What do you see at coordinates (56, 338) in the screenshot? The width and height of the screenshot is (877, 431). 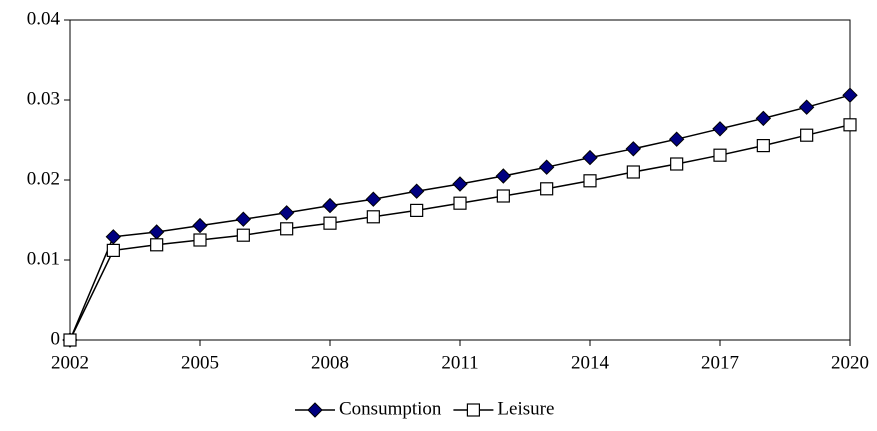 I see `y-tick-label: 0` at bounding box center [56, 338].